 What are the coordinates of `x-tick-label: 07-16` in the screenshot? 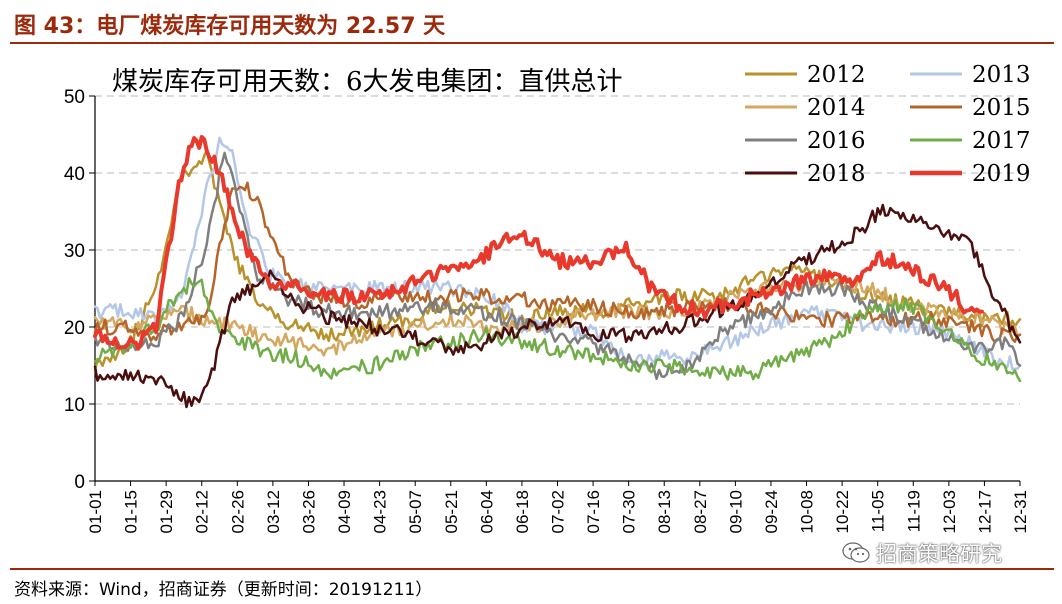 It's located at (593, 511).